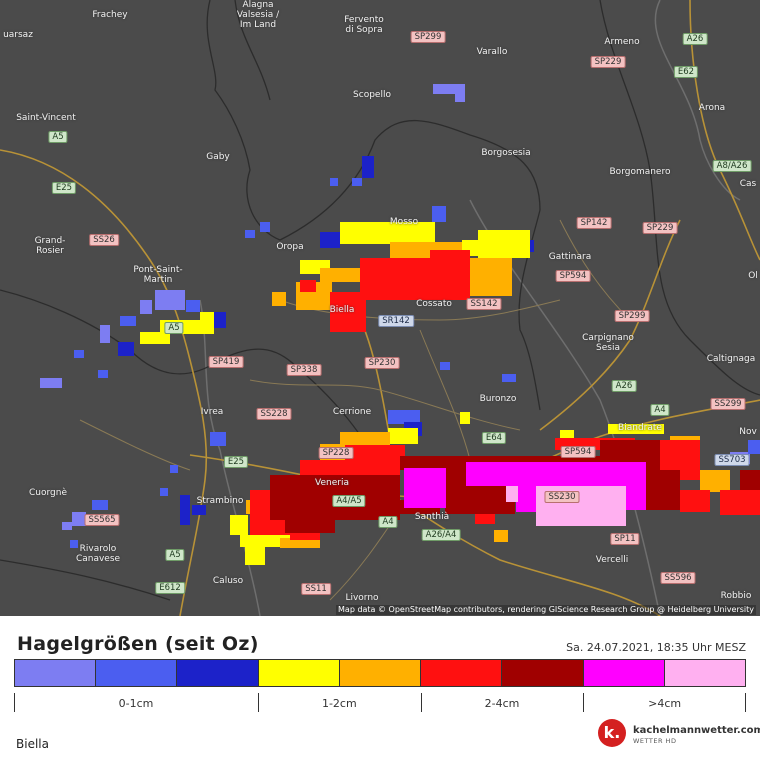 The width and height of the screenshot is (760, 760). I want to click on scale-range-label: 0-1cm, so click(136, 703).